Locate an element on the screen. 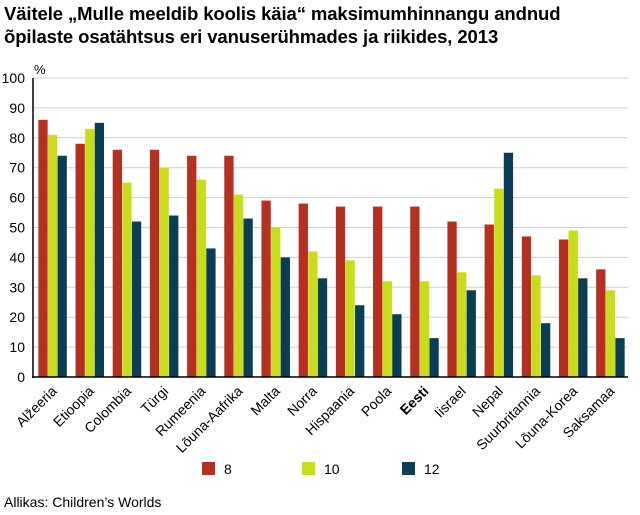  y-axis-label: % is located at coordinates (40, 69).